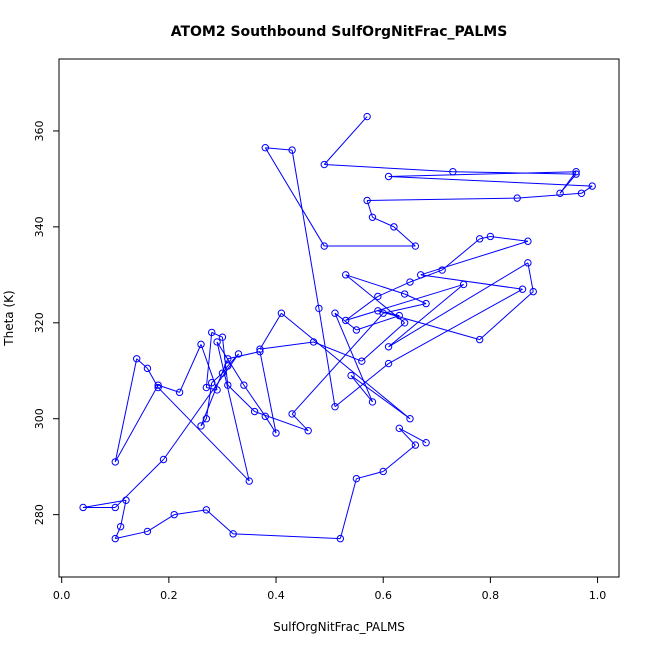 This screenshot has height=650, width=650. What do you see at coordinates (39, 130) in the screenshot?
I see `y-tick-label: 360` at bounding box center [39, 130].